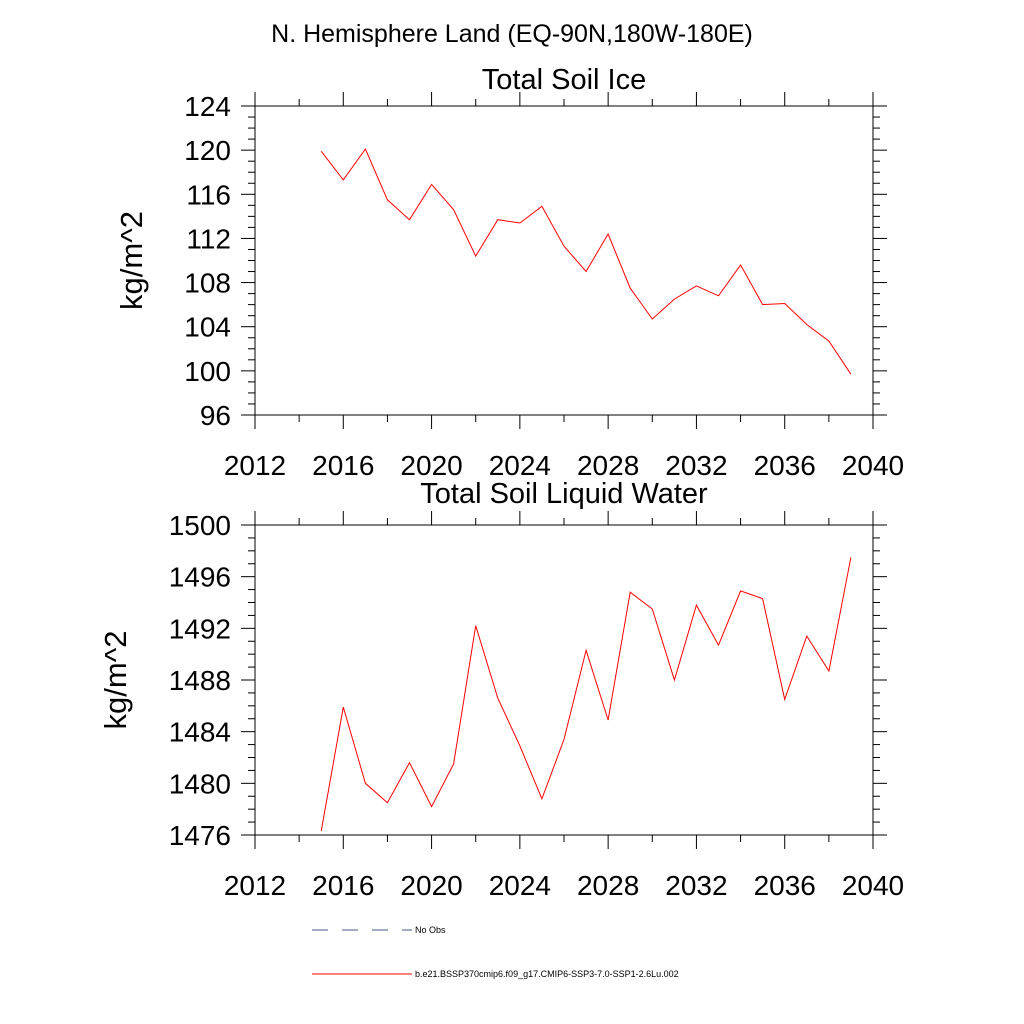 Image resolution: width=1024 pixels, height=1024 pixels. What do you see at coordinates (564, 494) in the screenshot?
I see `chart-title: Total Soil Liquid Water` at bounding box center [564, 494].